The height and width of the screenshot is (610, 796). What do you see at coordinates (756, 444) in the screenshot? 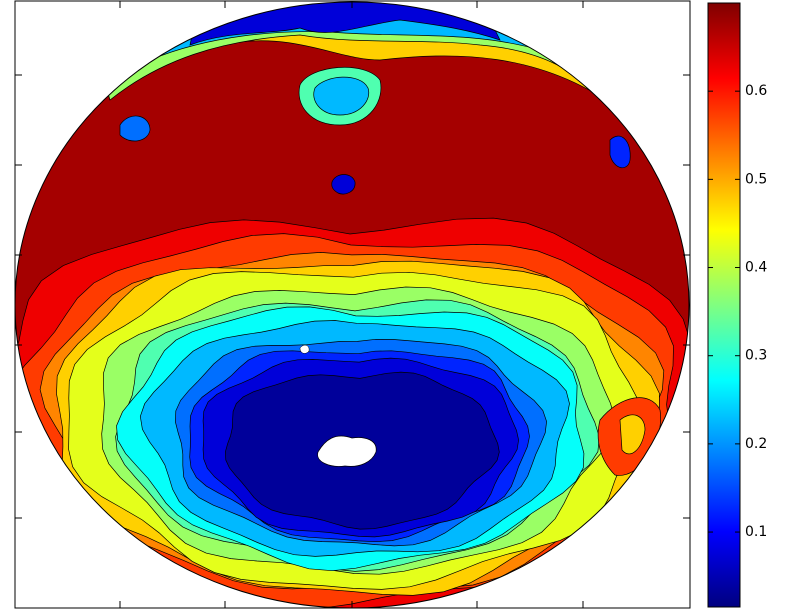
I see `colorbar-tick-label: 0.2` at bounding box center [756, 444].